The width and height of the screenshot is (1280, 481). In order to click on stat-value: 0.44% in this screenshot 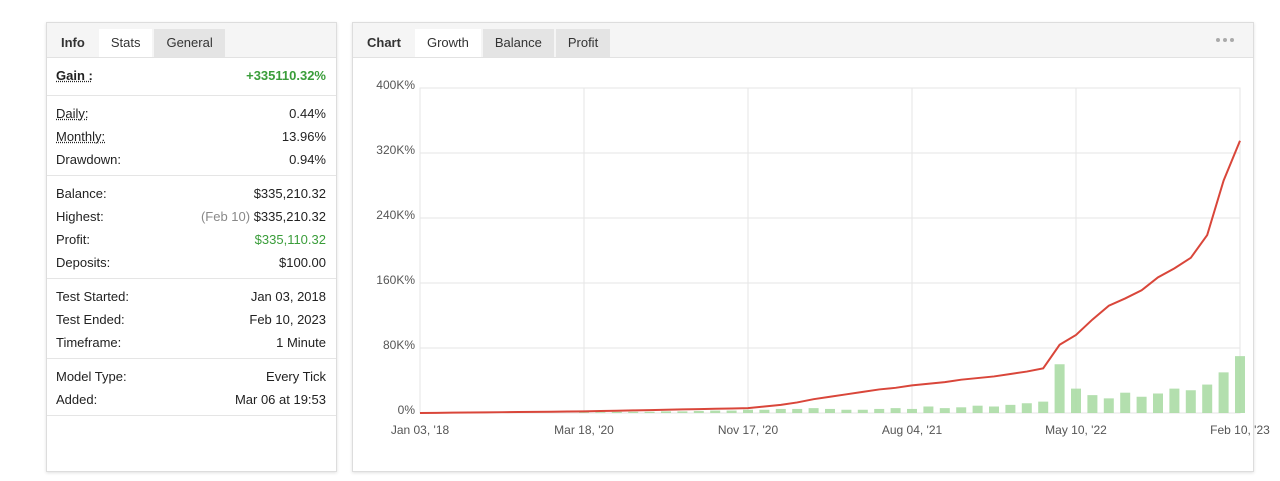, I will do `click(307, 113)`.